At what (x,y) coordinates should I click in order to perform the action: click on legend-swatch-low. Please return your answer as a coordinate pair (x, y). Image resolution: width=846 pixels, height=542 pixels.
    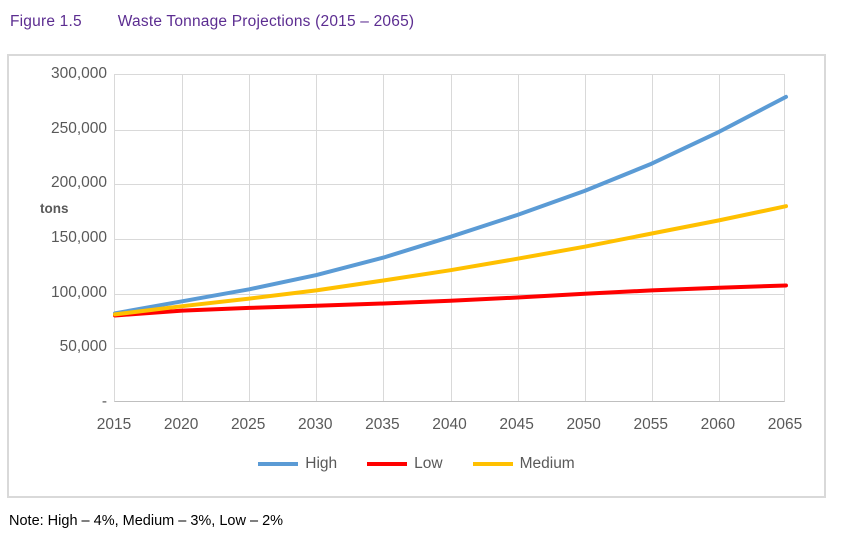
    Looking at the image, I should click on (387, 464).